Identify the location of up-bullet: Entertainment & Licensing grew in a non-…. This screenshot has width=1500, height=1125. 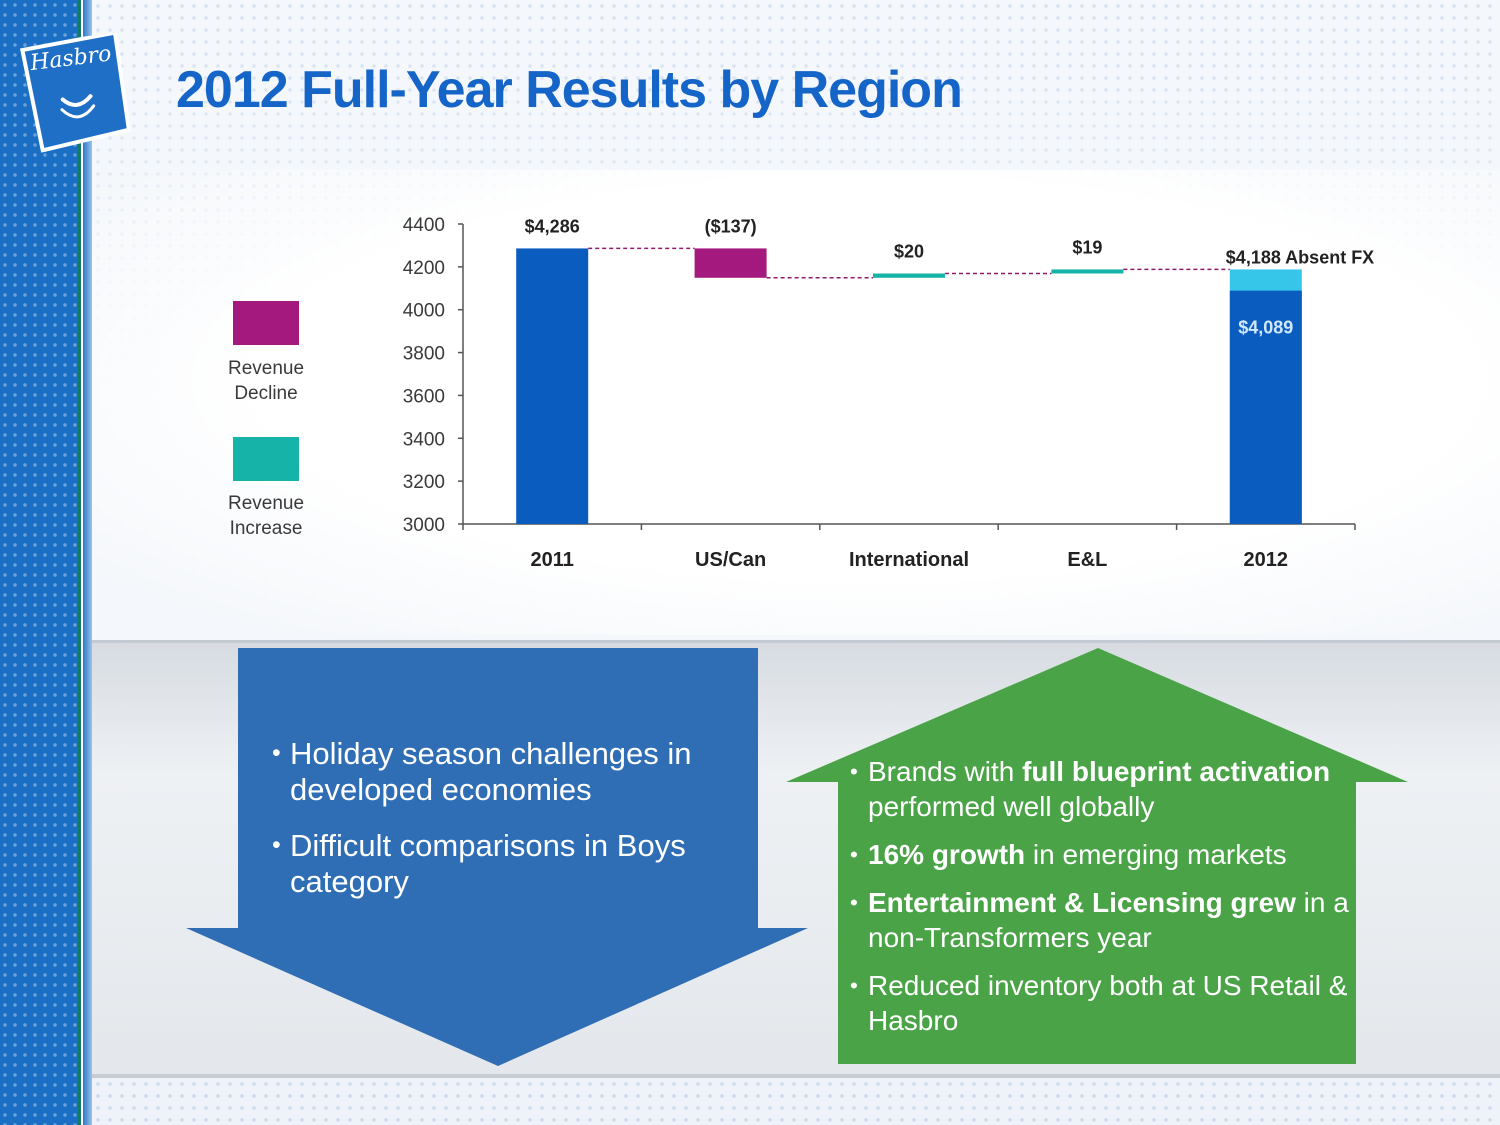
(1110, 920).